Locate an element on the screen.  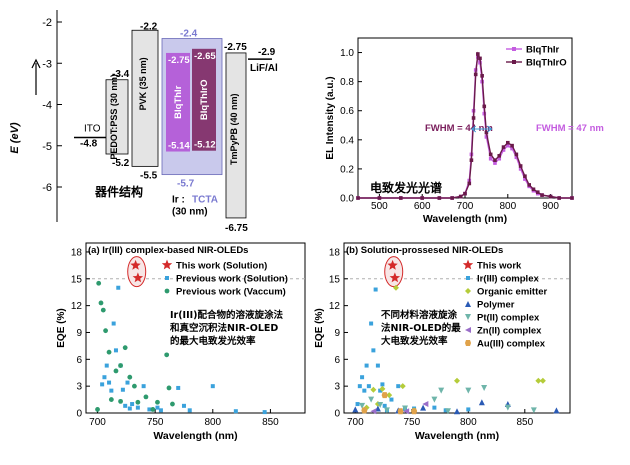
y-tick-label: 3 is located at coordinates (337, 387).